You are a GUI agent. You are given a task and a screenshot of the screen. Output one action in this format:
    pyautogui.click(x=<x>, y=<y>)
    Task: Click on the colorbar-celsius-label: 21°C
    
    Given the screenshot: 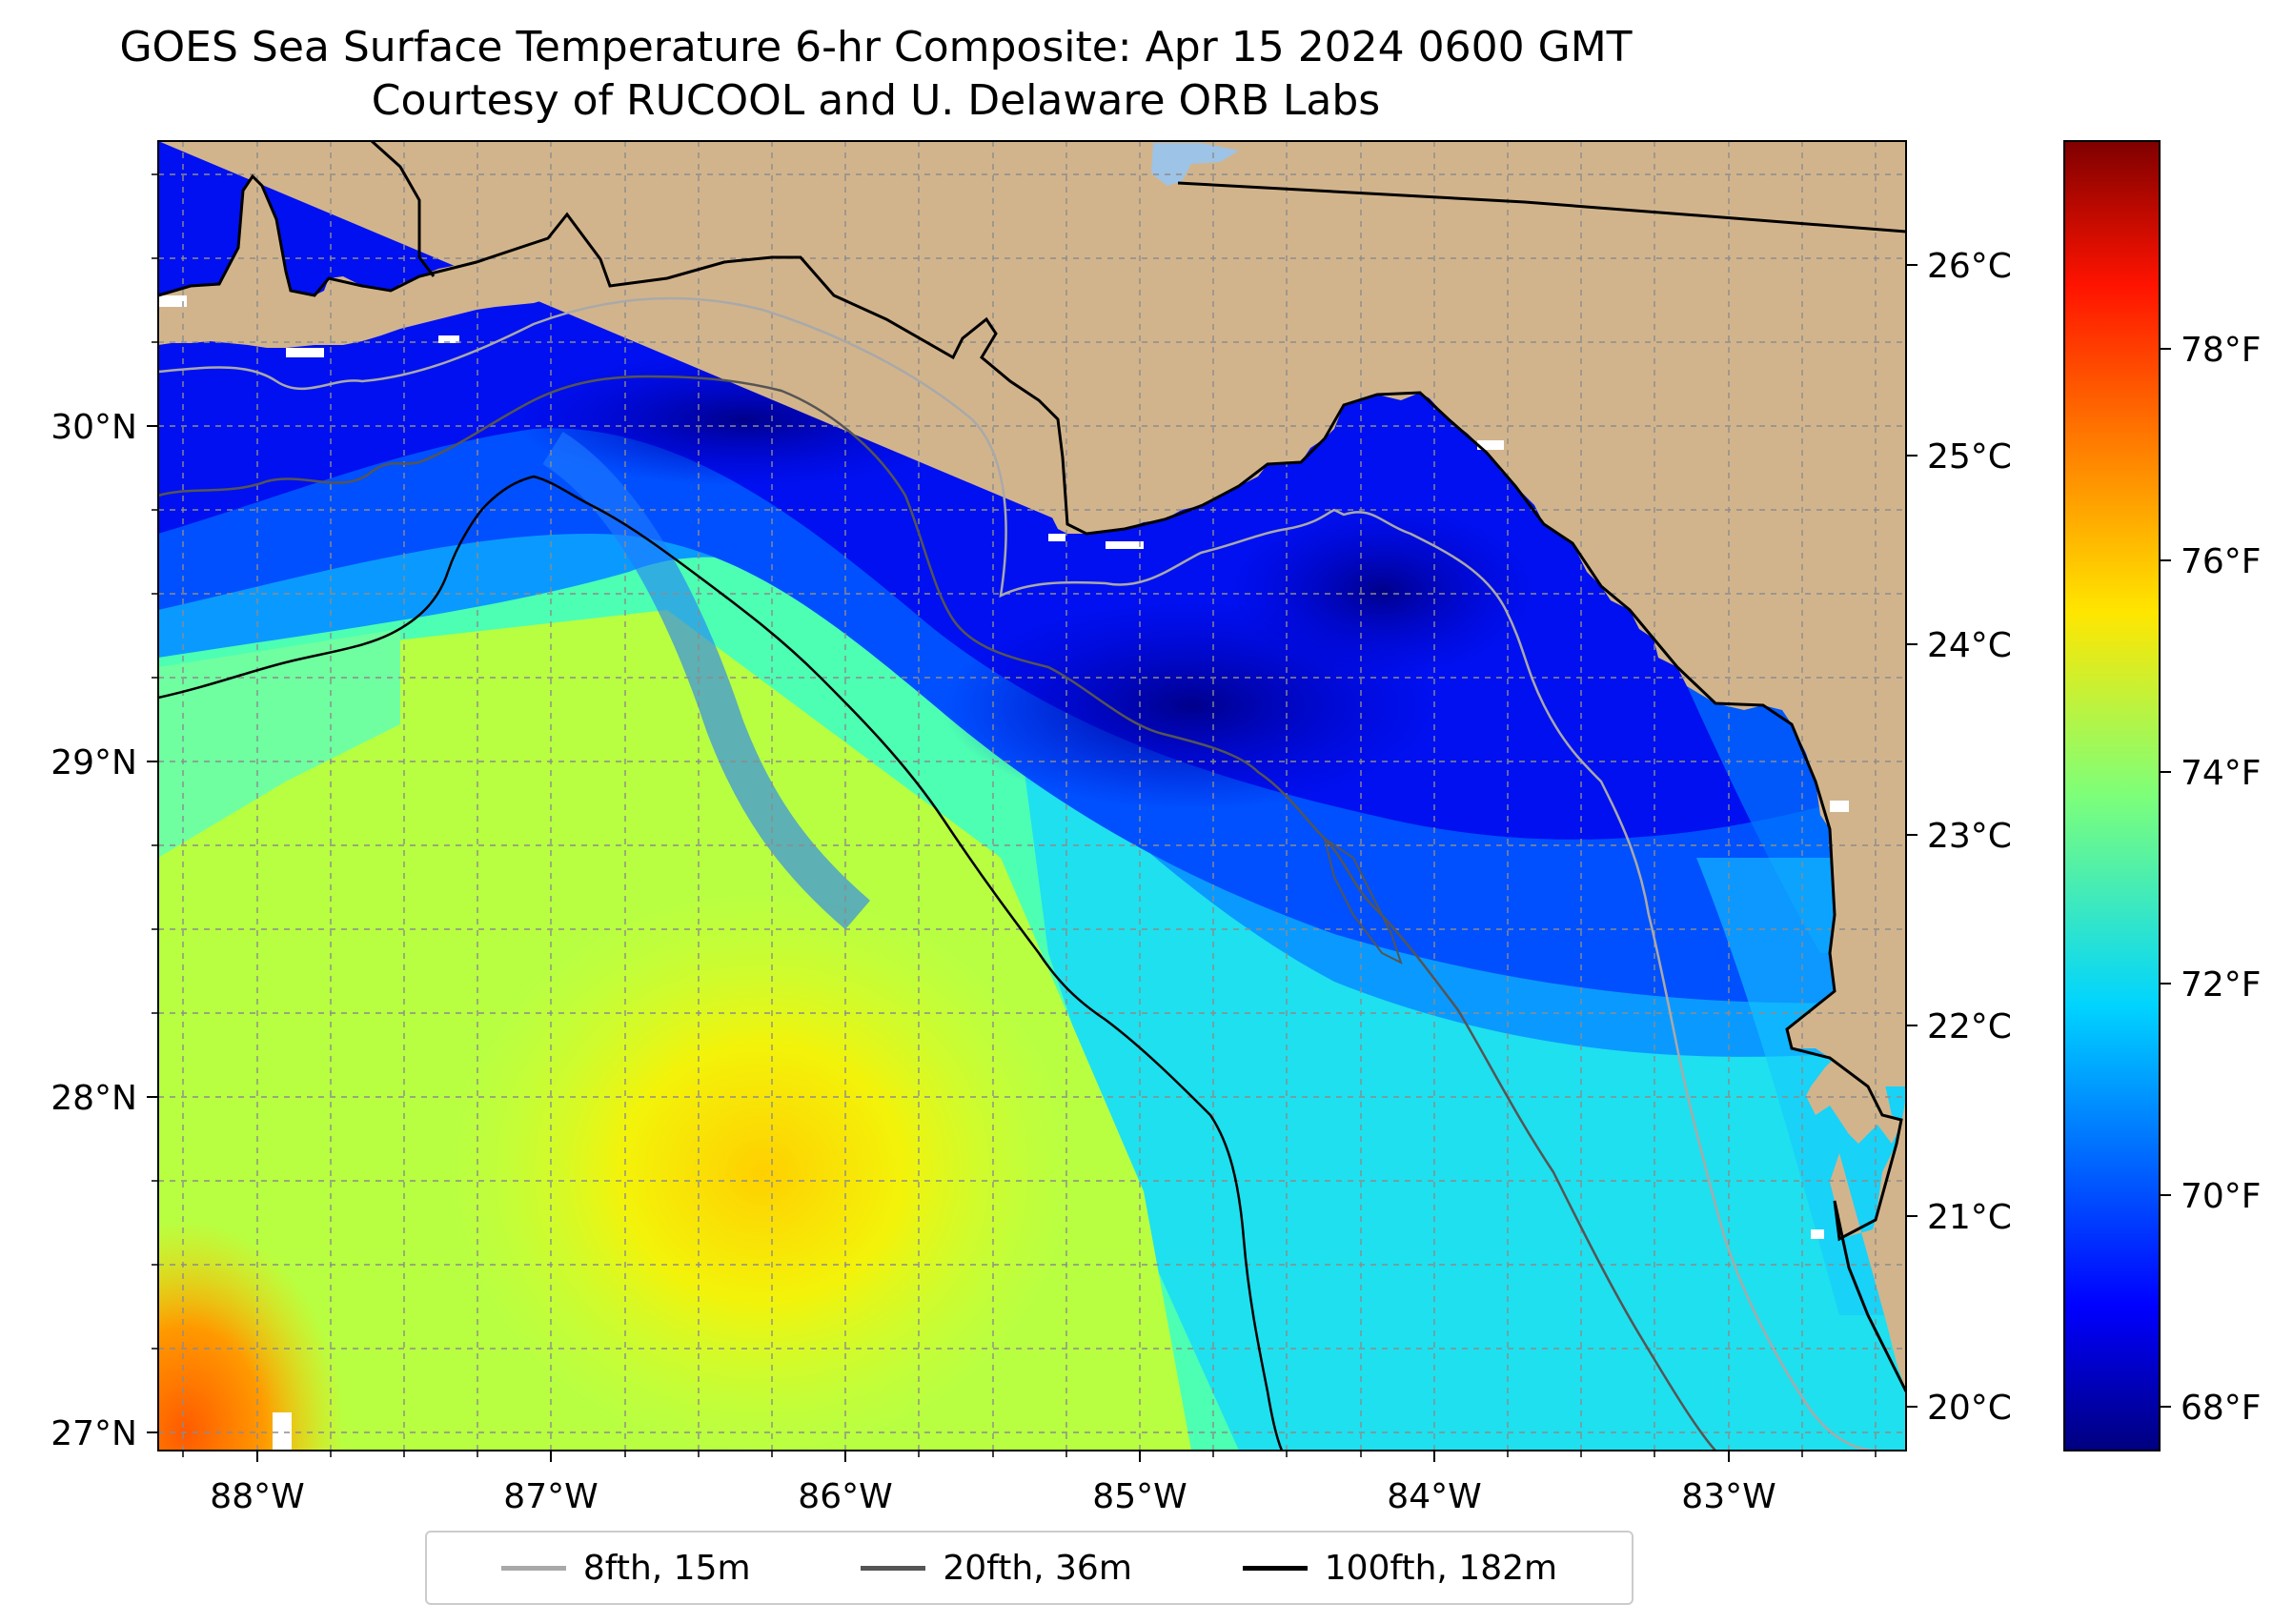 What is the action you would take?
    pyautogui.click(x=1970, y=1217)
    